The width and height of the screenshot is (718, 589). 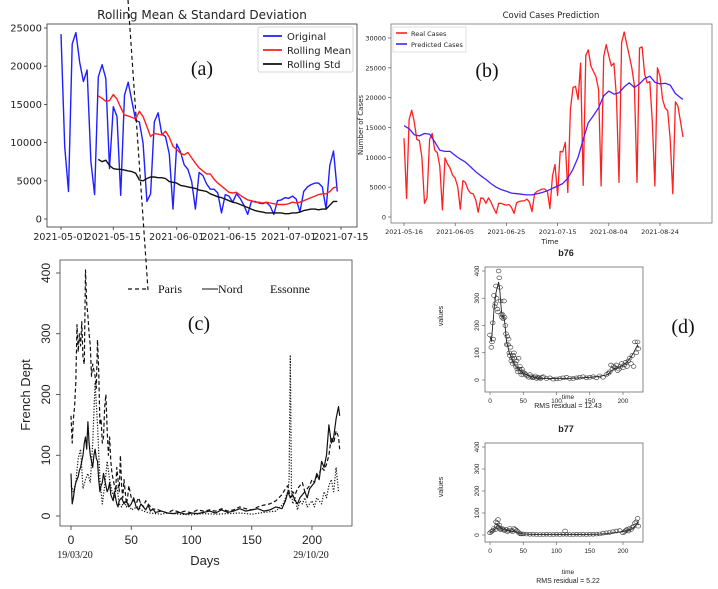 What do you see at coordinates (375, 158) in the screenshot?
I see `y-tick-label: 10000` at bounding box center [375, 158].